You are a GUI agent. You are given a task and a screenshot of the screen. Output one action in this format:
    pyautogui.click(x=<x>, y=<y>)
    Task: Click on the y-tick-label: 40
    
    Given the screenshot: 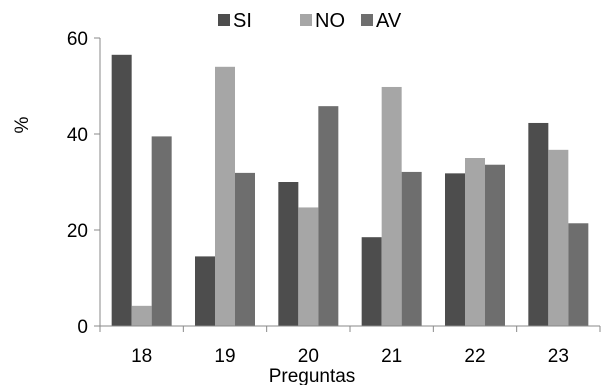 What is the action you would take?
    pyautogui.click(x=77, y=135)
    